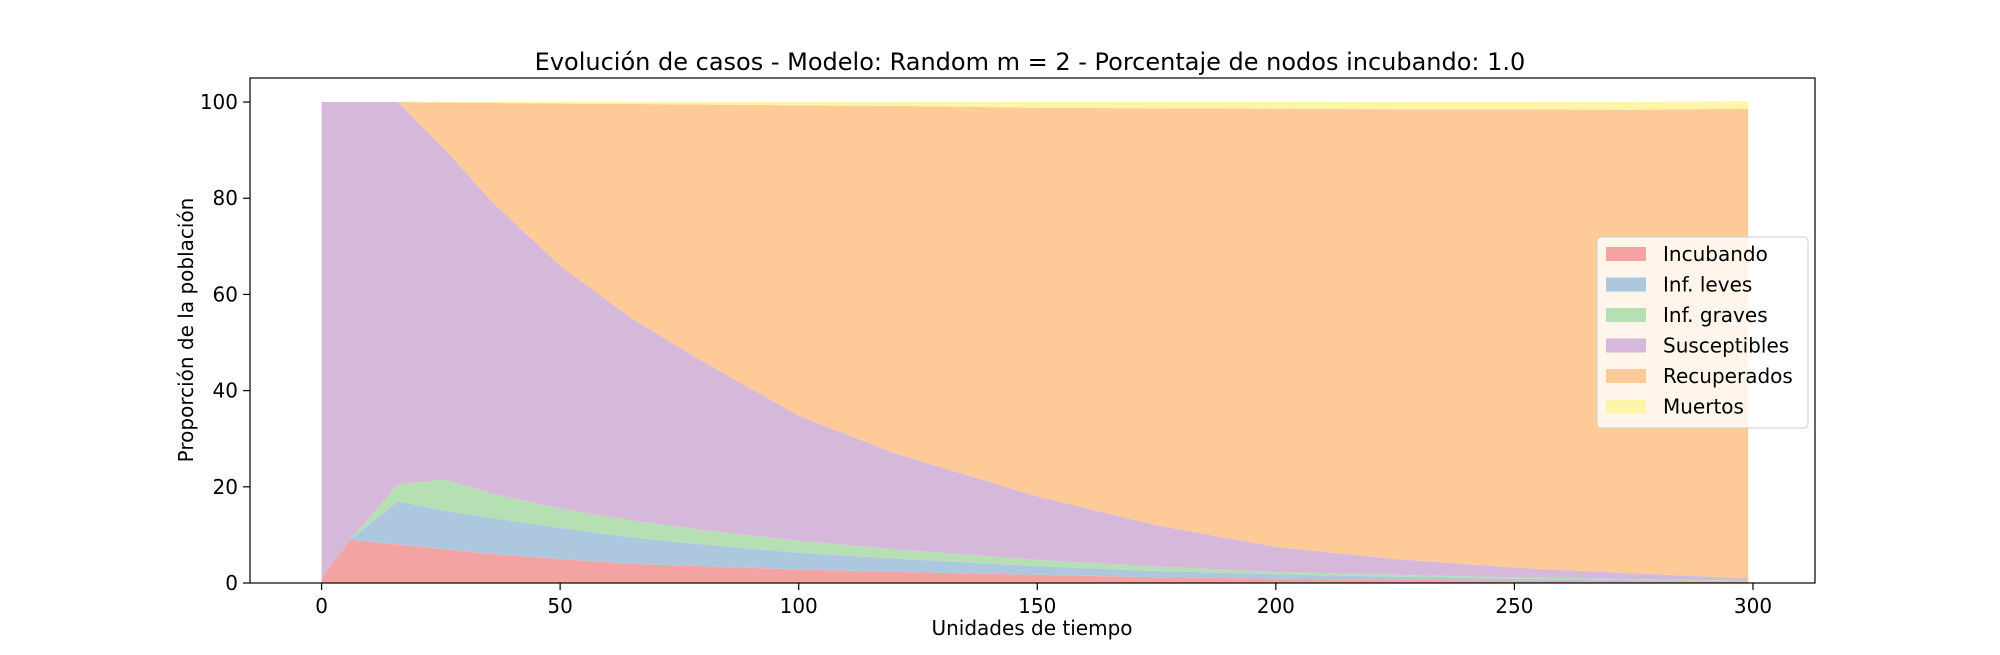 This screenshot has width=2000, height=655. I want to click on legend-swatch-incubando, so click(1626, 254).